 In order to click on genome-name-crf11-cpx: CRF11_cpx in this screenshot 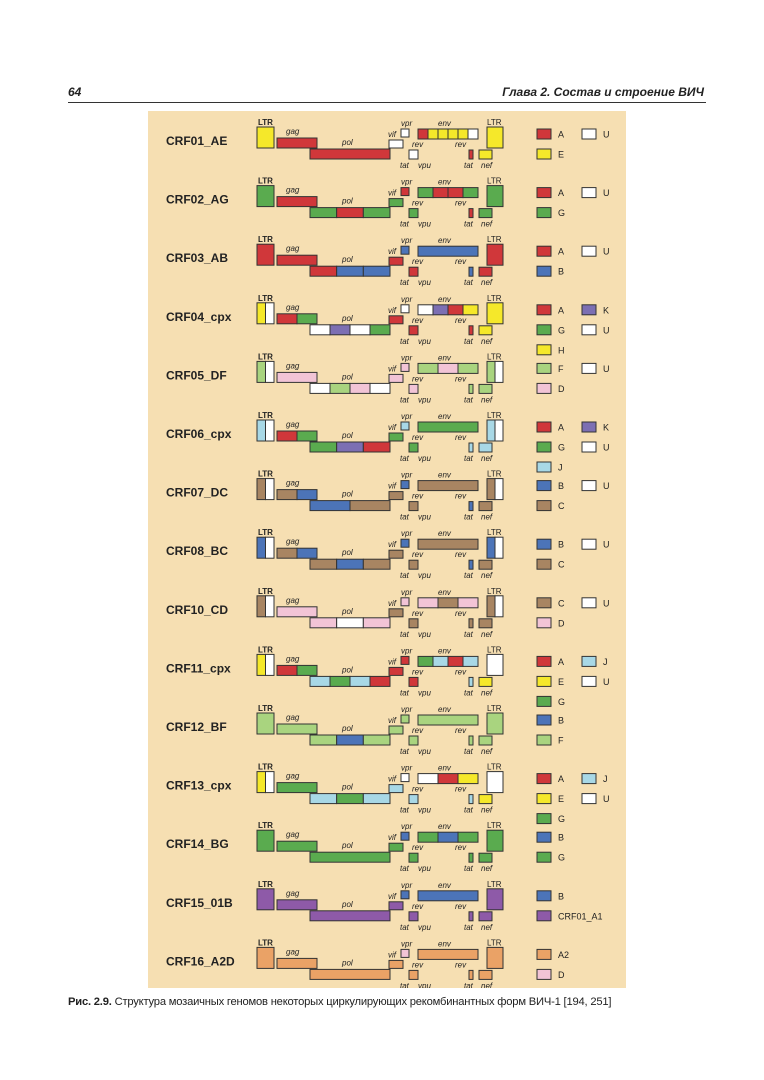, I will do `click(198, 668)`.